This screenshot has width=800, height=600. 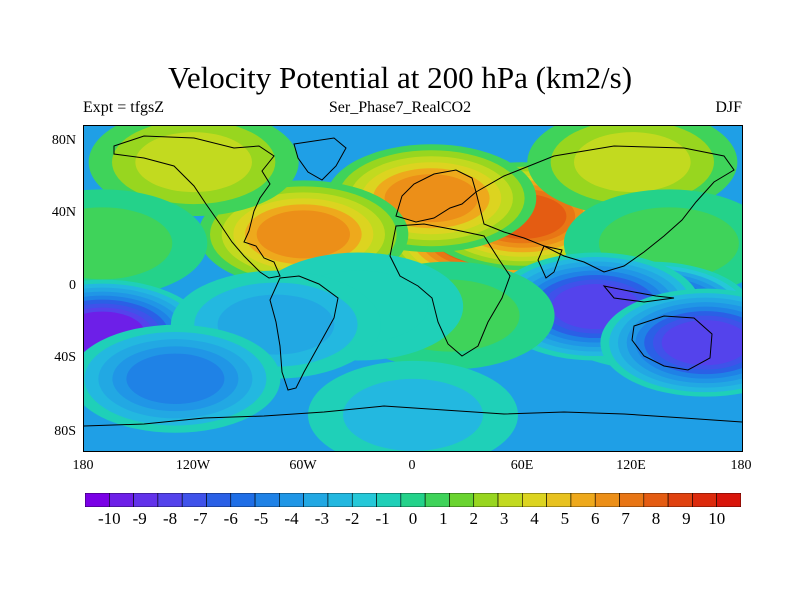 I want to click on colorbar-label: -7, so click(x=200, y=518).